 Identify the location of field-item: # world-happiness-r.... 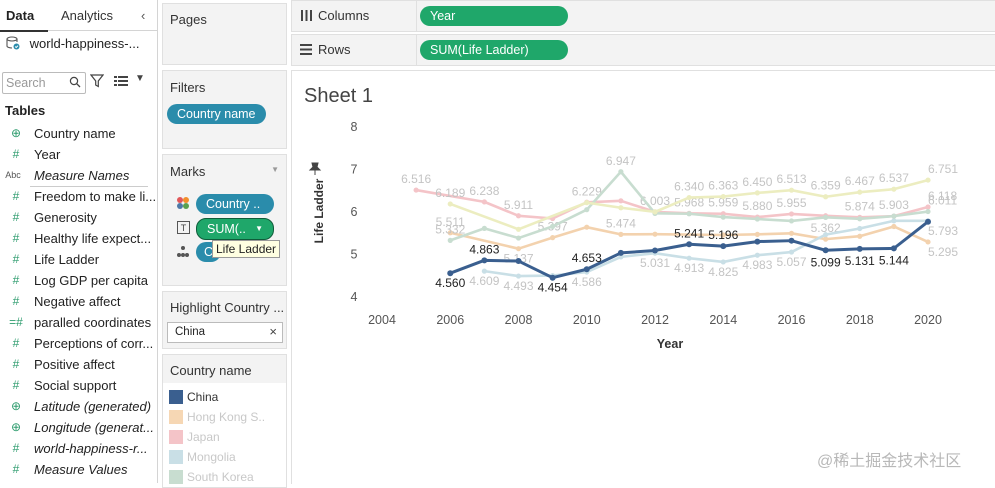
(78, 448).